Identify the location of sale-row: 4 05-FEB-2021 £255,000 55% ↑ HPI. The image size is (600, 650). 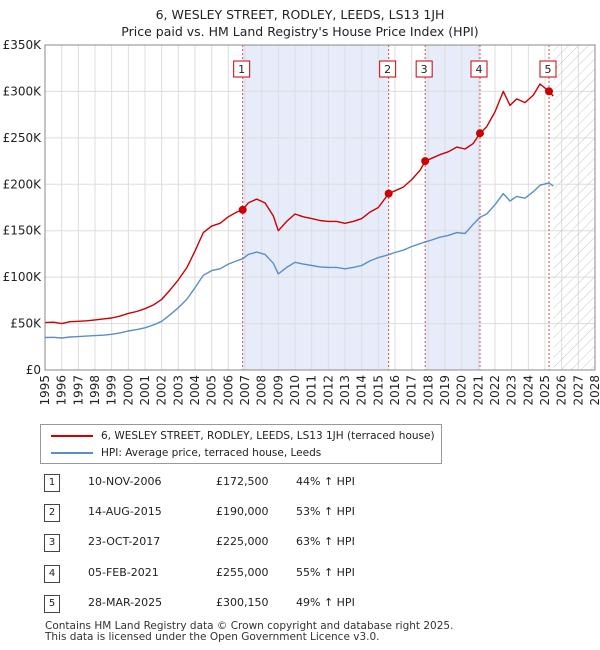
(300, 573).